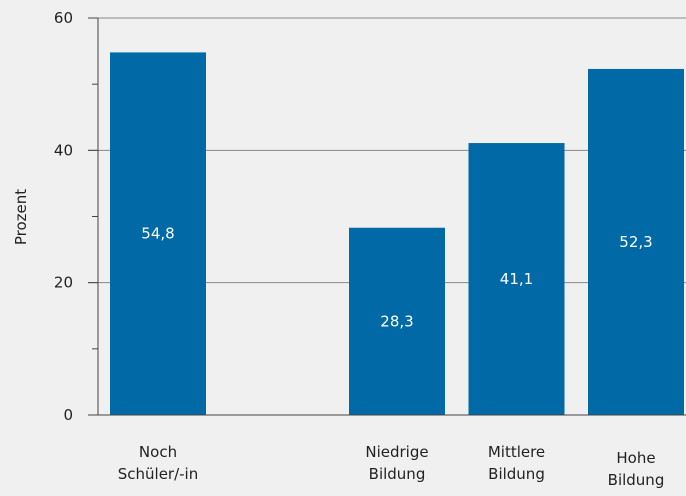 This screenshot has width=686, height=496. Describe the element at coordinates (63, 18) in the screenshot. I see `y-tick-label-60: 60` at that location.